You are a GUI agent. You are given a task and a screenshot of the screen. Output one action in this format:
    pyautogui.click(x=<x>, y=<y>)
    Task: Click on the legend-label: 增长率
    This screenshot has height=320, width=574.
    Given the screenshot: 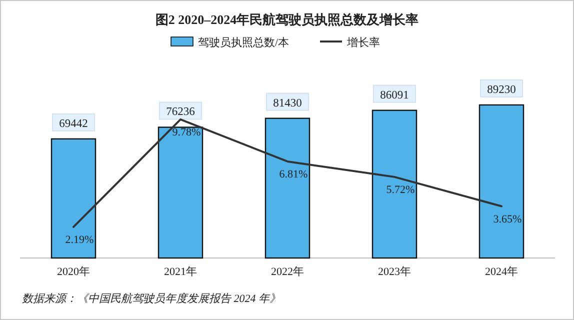 What is the action you would take?
    pyautogui.click(x=363, y=42)
    